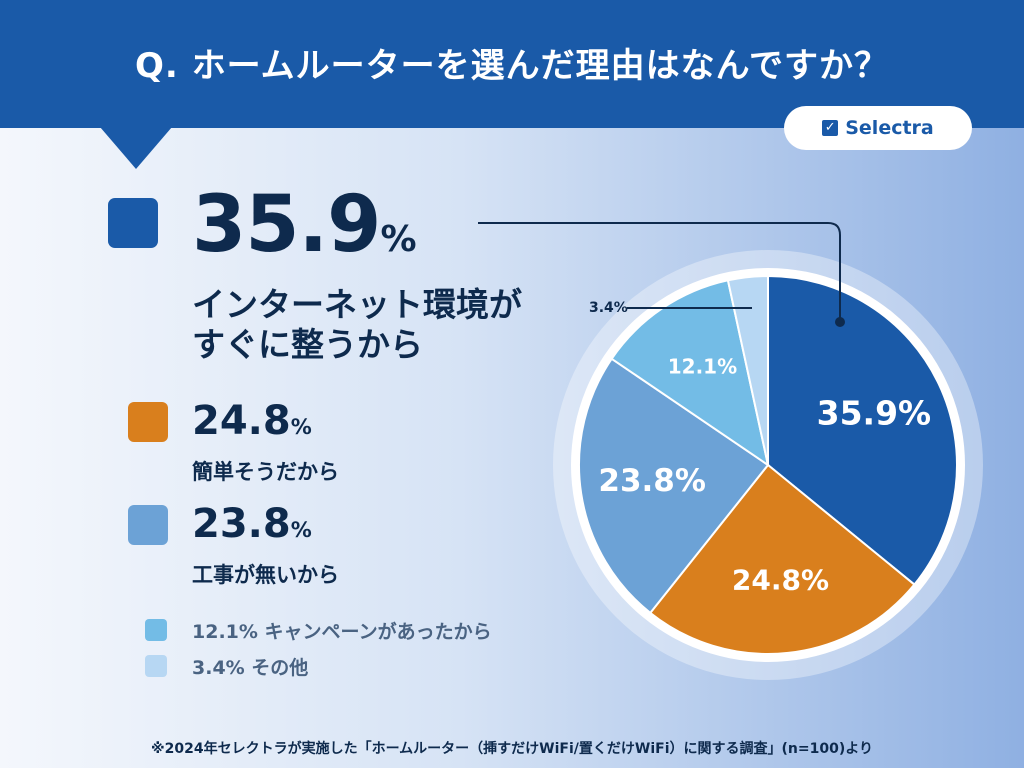 The image size is (1024, 768). Describe the element at coordinates (342, 632) in the screenshot. I see `legend-fourth-label: 12.1% キャンペーンがあったから` at that location.